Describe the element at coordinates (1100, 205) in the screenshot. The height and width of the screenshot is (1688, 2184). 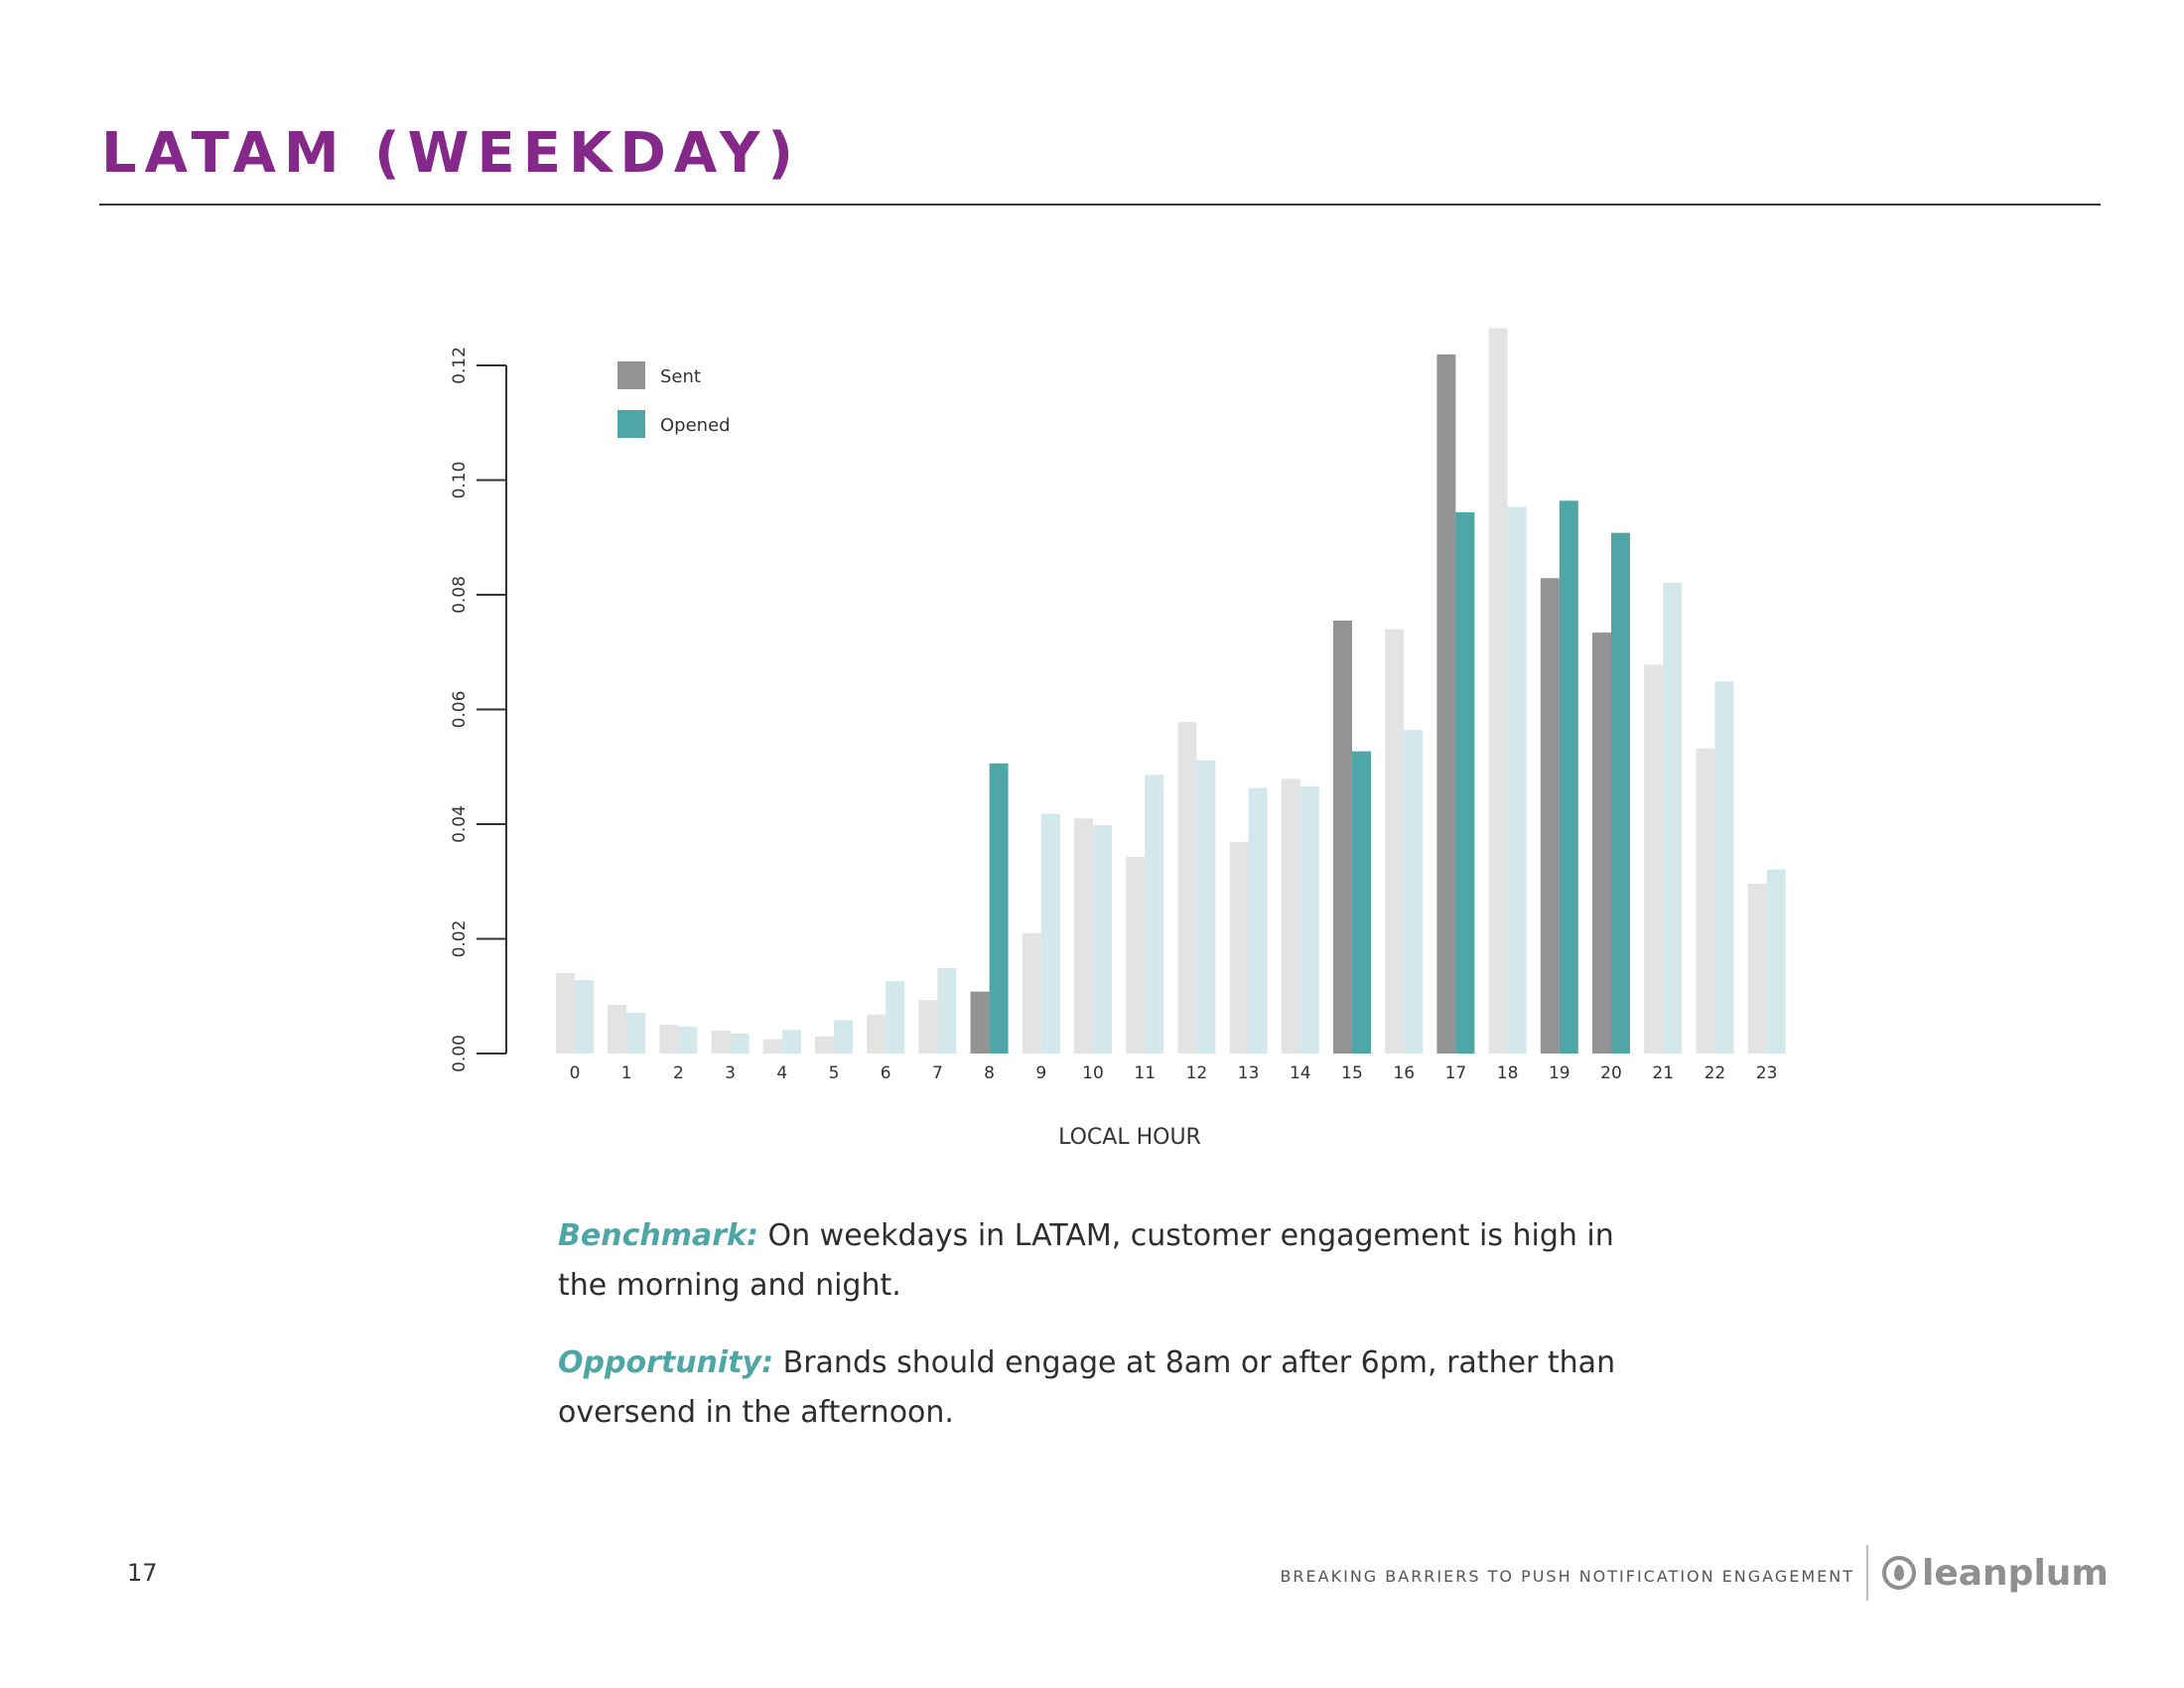
I see `title-divider` at that location.